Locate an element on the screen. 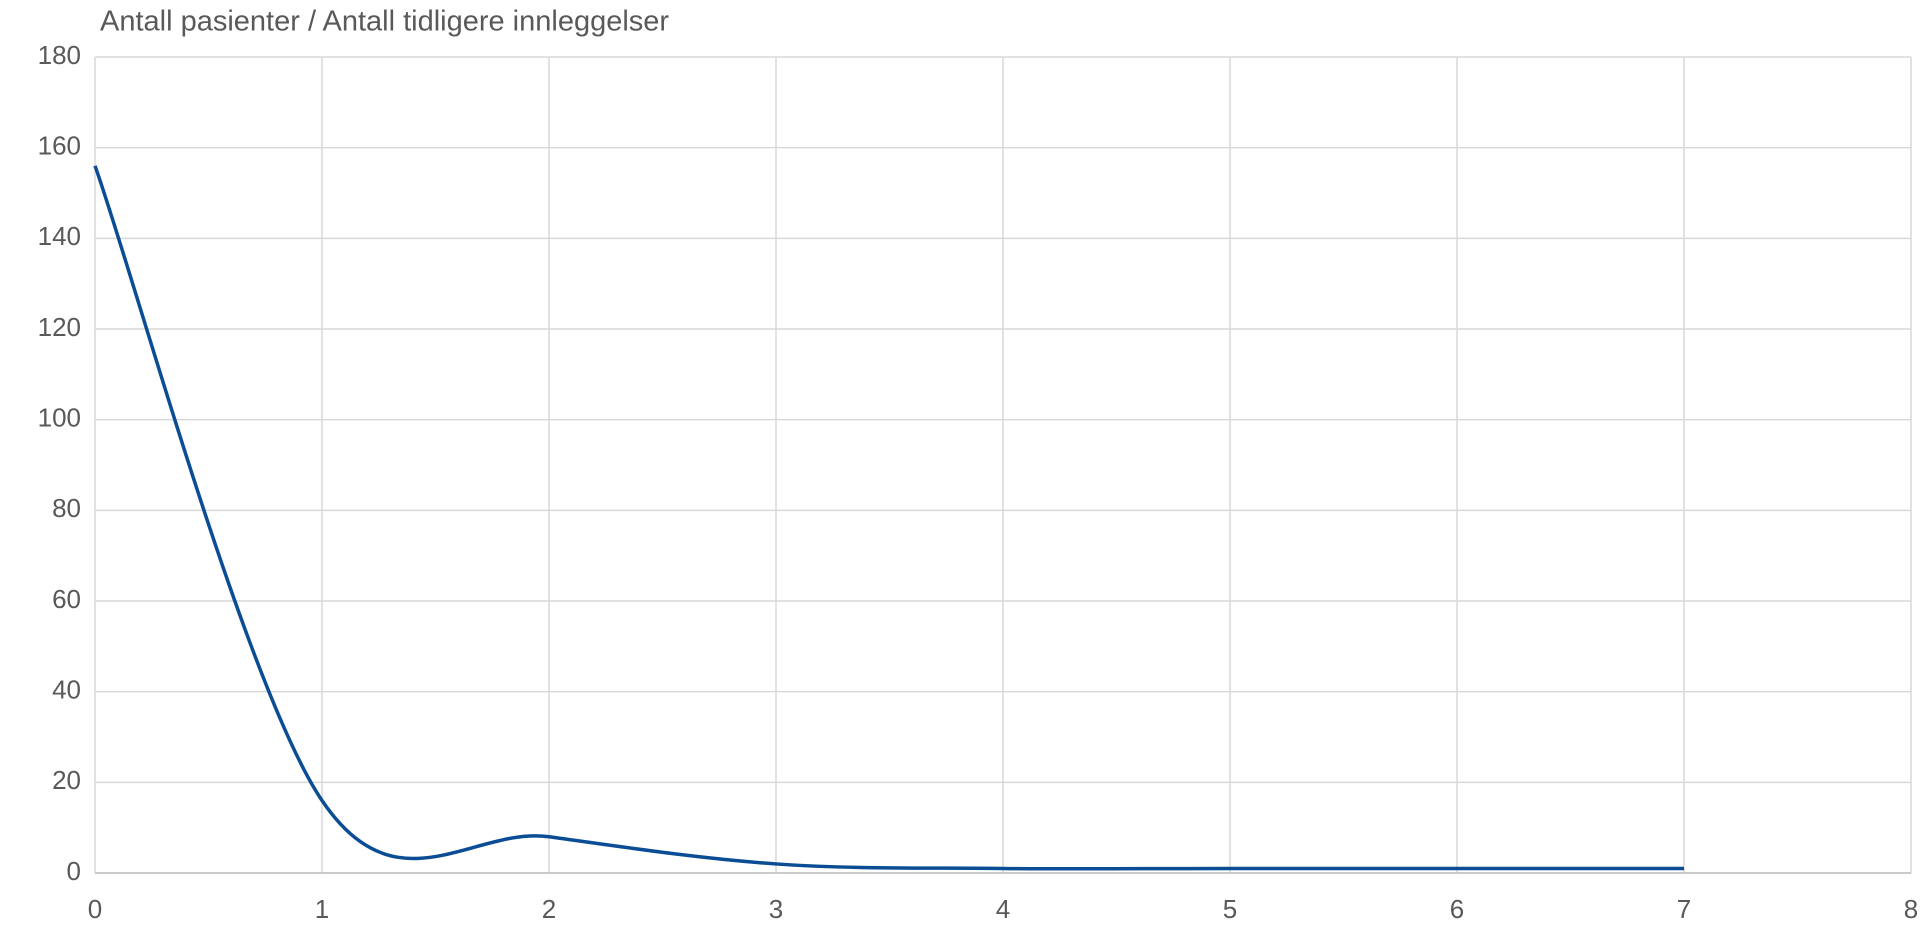 Image resolution: width=1924 pixels, height=935 pixels. x-tick-label: 0 is located at coordinates (95, 909).